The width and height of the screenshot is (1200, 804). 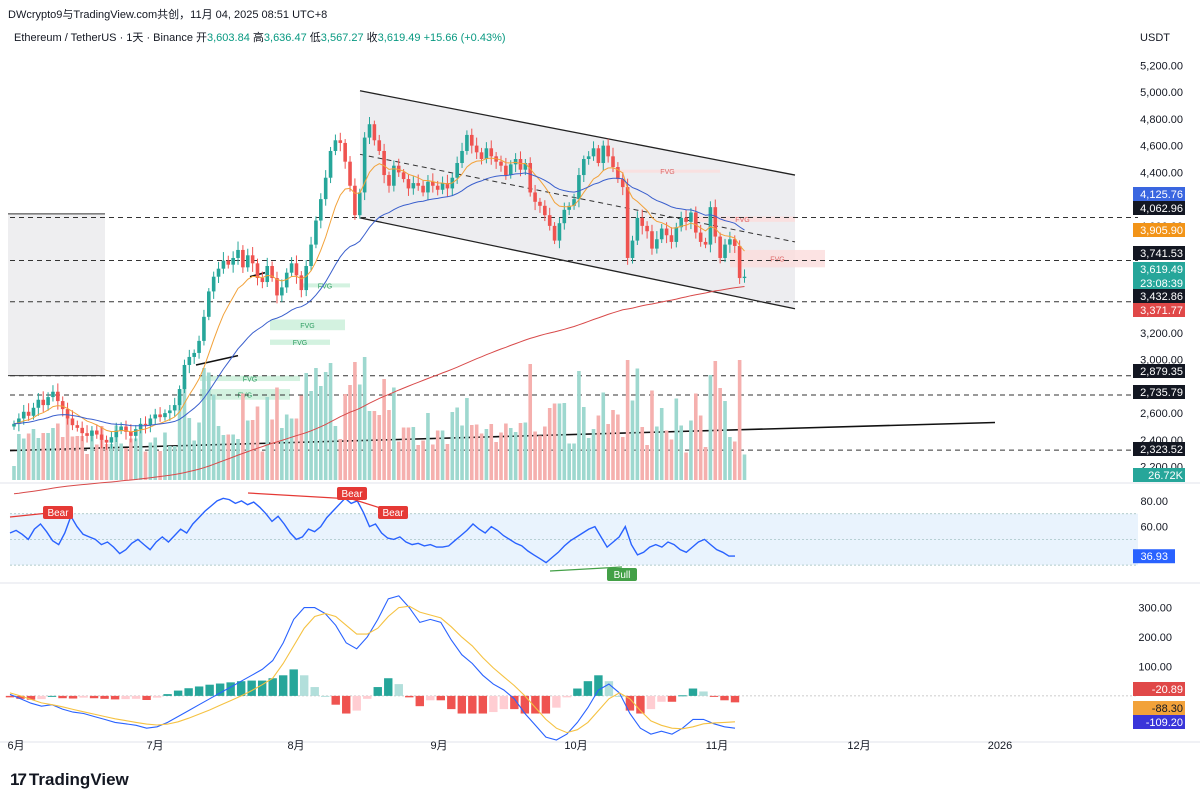 What do you see at coordinates (372, 668) in the screenshot?
I see `macd-line` at bounding box center [372, 668].